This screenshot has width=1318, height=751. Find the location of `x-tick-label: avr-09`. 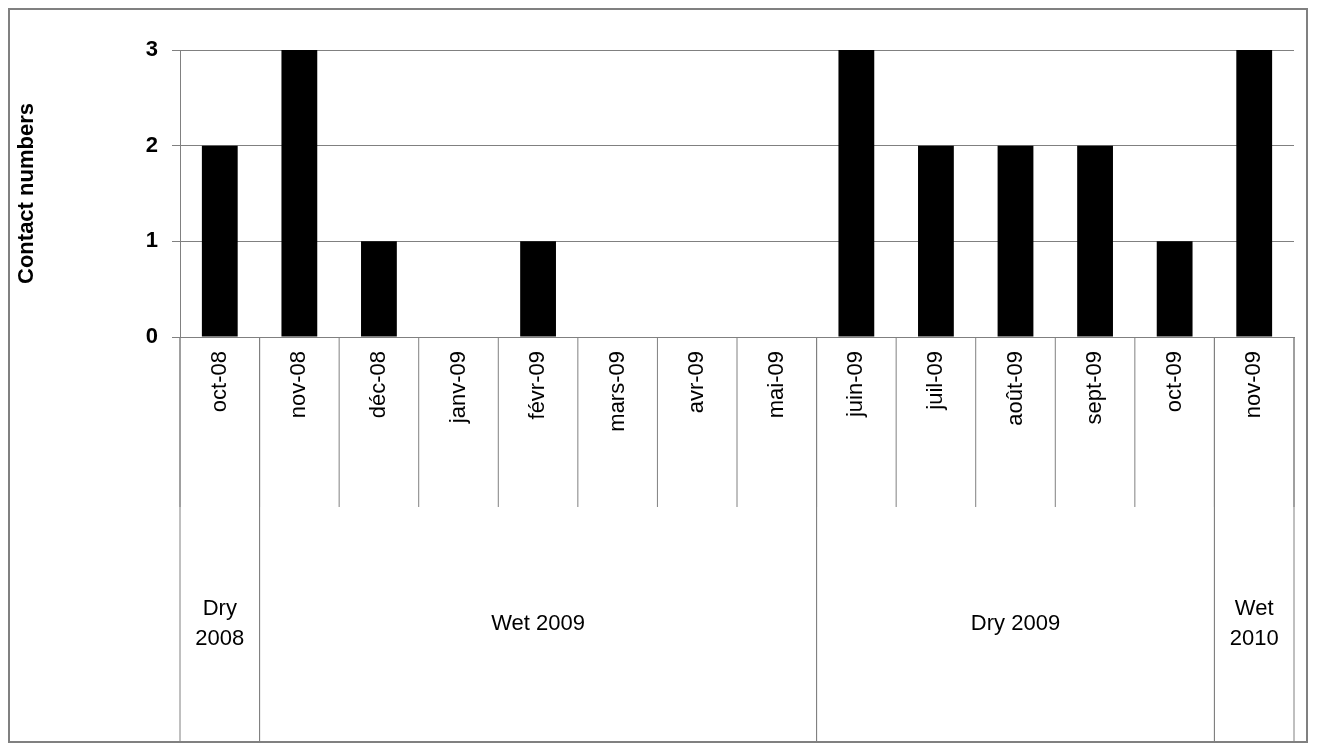

x-tick-label: avr-09 is located at coordinates (696, 382).